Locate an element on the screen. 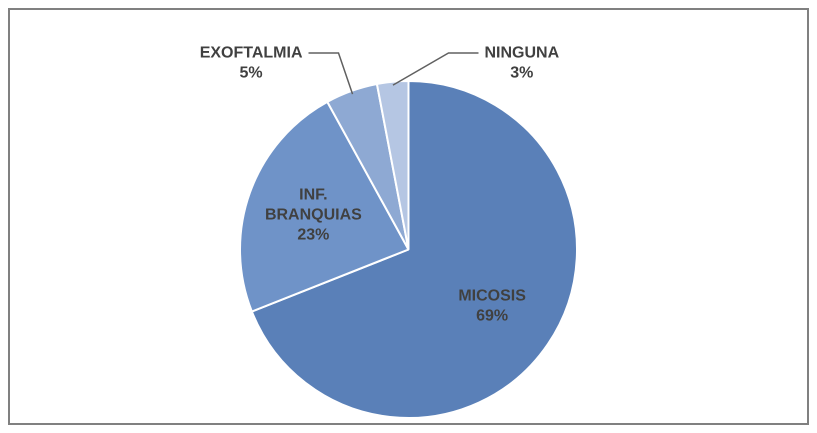 This screenshot has height=433, width=817. data-label: 5% is located at coordinates (251, 73).